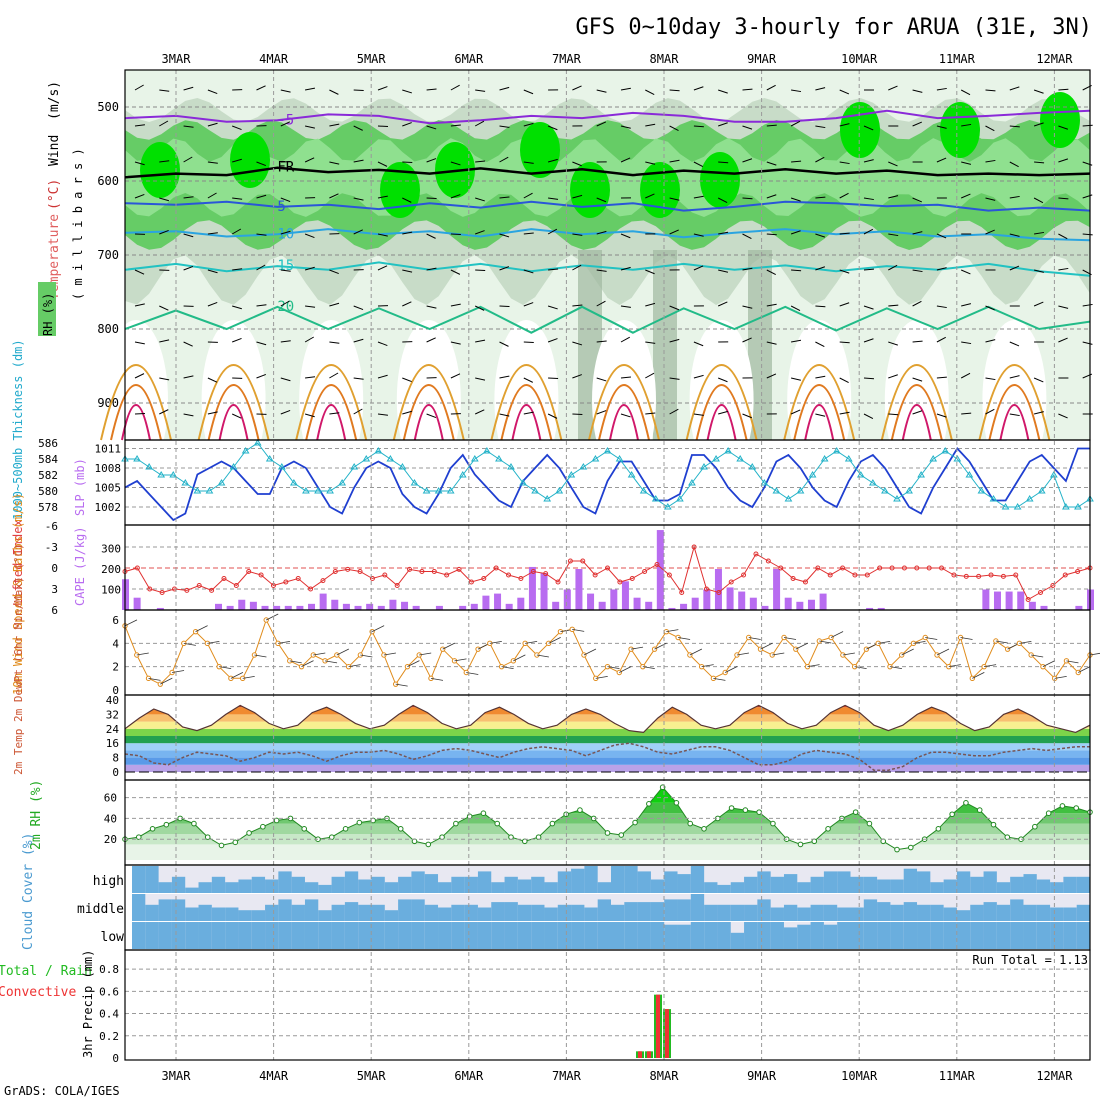 This screenshot has height=1104, width=1100. I want to click on ylabel-wind: Wind, so click(54, 150).